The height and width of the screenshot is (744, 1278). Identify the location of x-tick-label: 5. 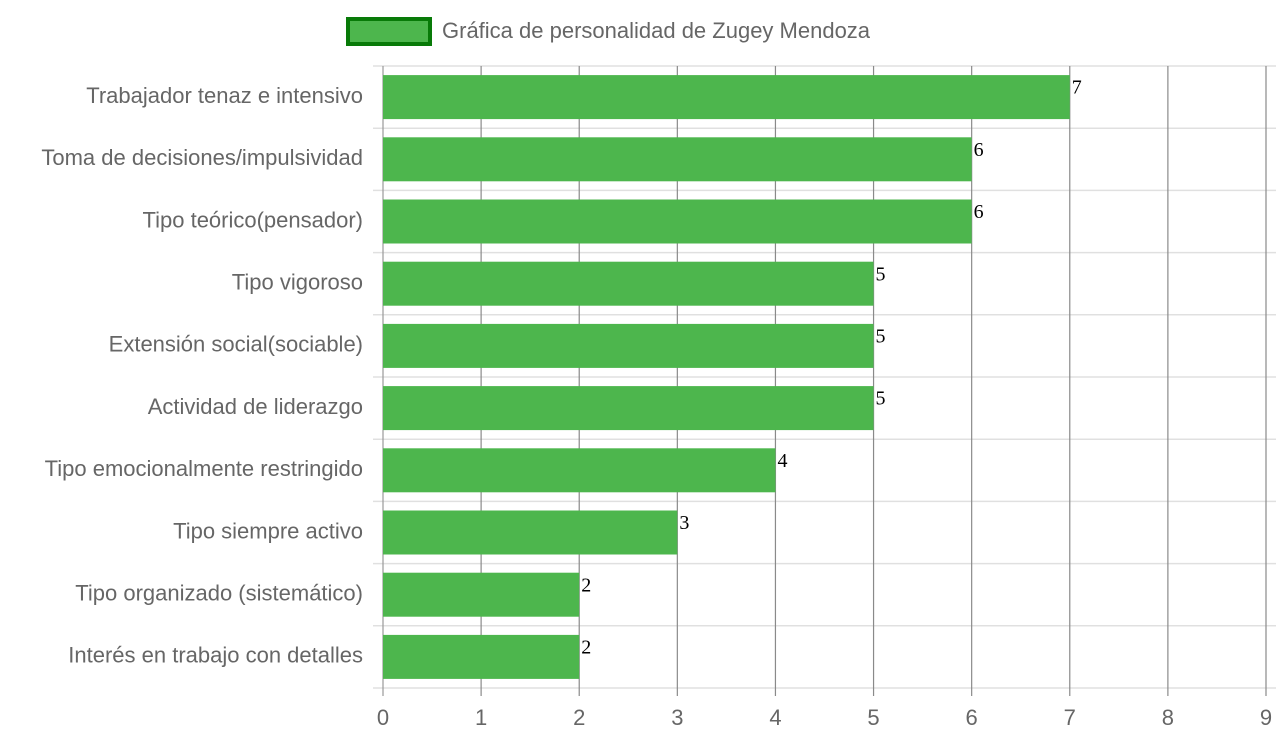
(873, 717).